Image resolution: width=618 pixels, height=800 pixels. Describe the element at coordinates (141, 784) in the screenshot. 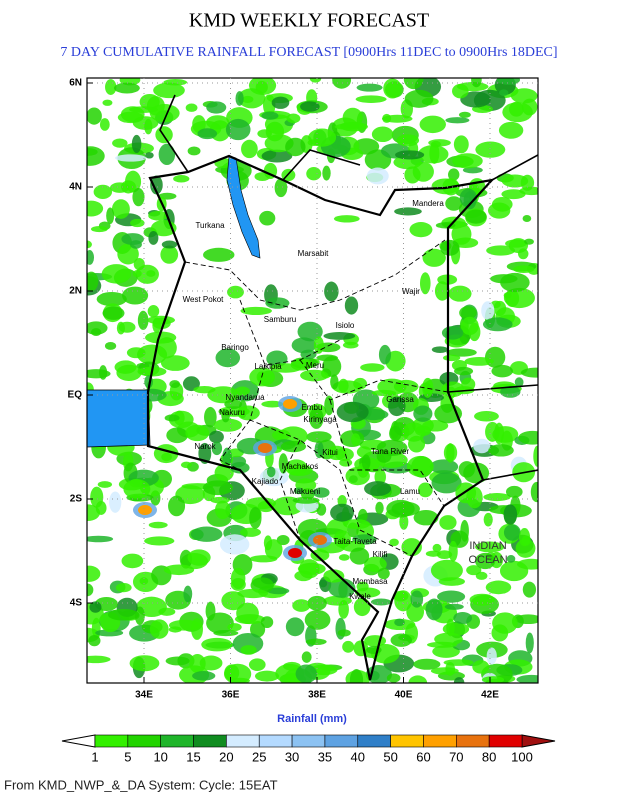

I see `footer: From KMD_NWP_&_DA System: Cycle: 15EAT` at that location.